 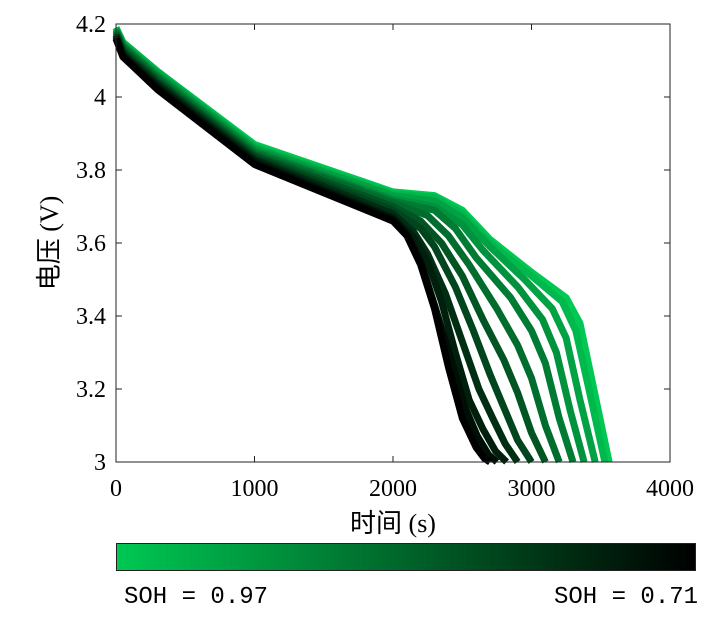 I want to click on y-tick-label: 4, so click(x=100, y=98).